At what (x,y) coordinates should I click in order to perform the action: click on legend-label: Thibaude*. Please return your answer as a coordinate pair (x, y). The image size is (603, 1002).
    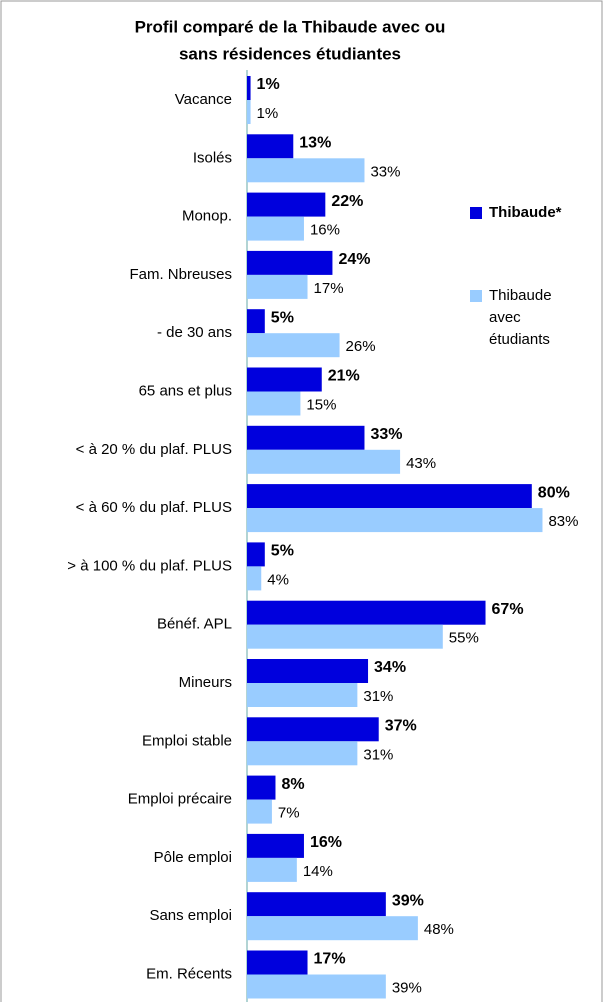
    Looking at the image, I should click on (525, 212).